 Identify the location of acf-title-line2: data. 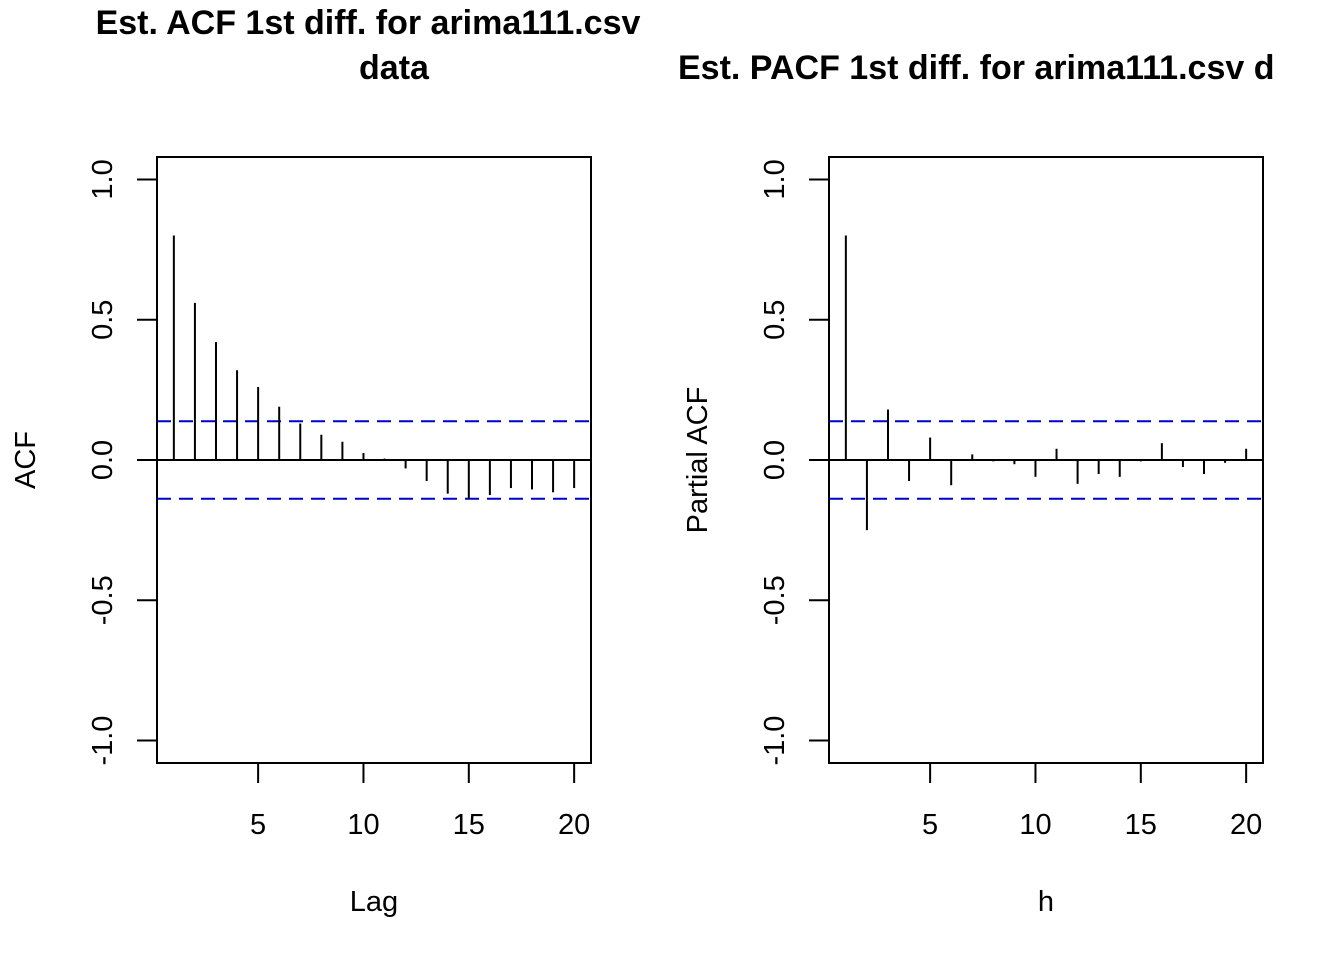
(394, 68).